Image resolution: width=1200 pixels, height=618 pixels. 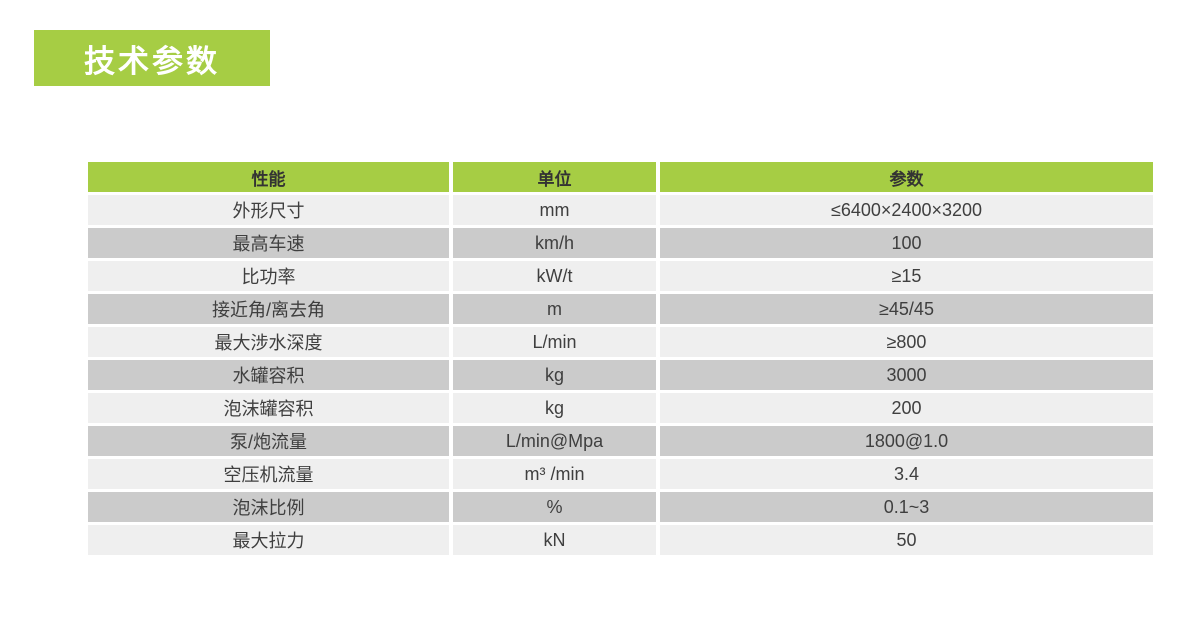 What do you see at coordinates (268, 474) in the screenshot?
I see `cell-performance: 空压机流量` at bounding box center [268, 474].